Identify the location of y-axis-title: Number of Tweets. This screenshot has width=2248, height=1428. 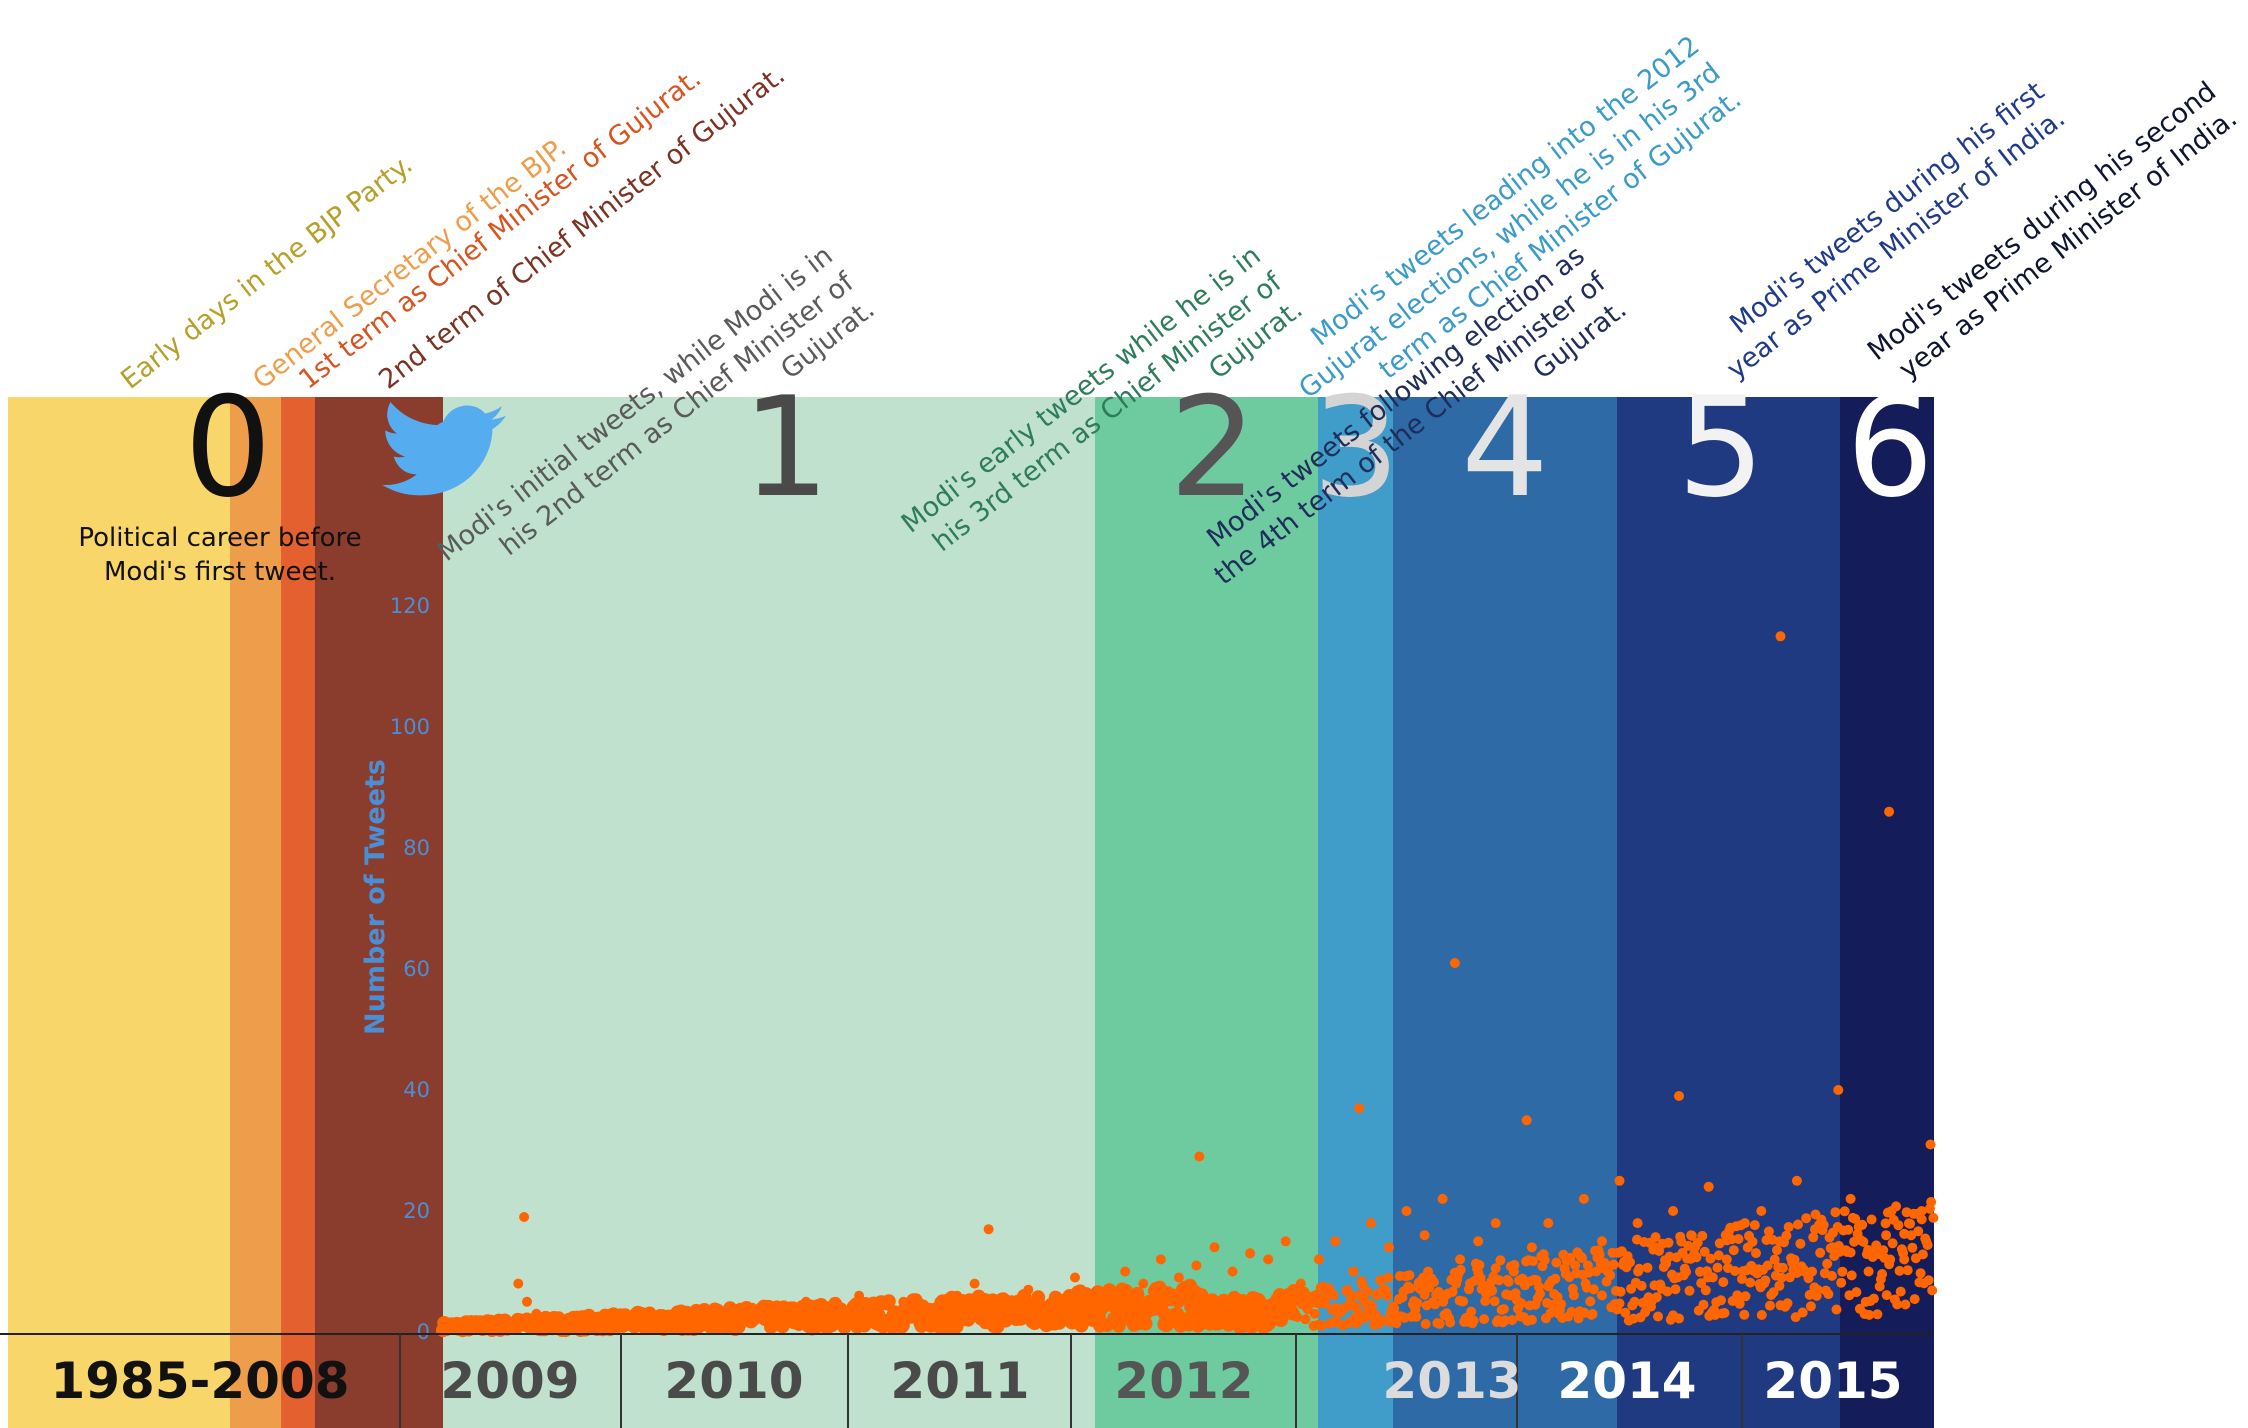
(375, 897).